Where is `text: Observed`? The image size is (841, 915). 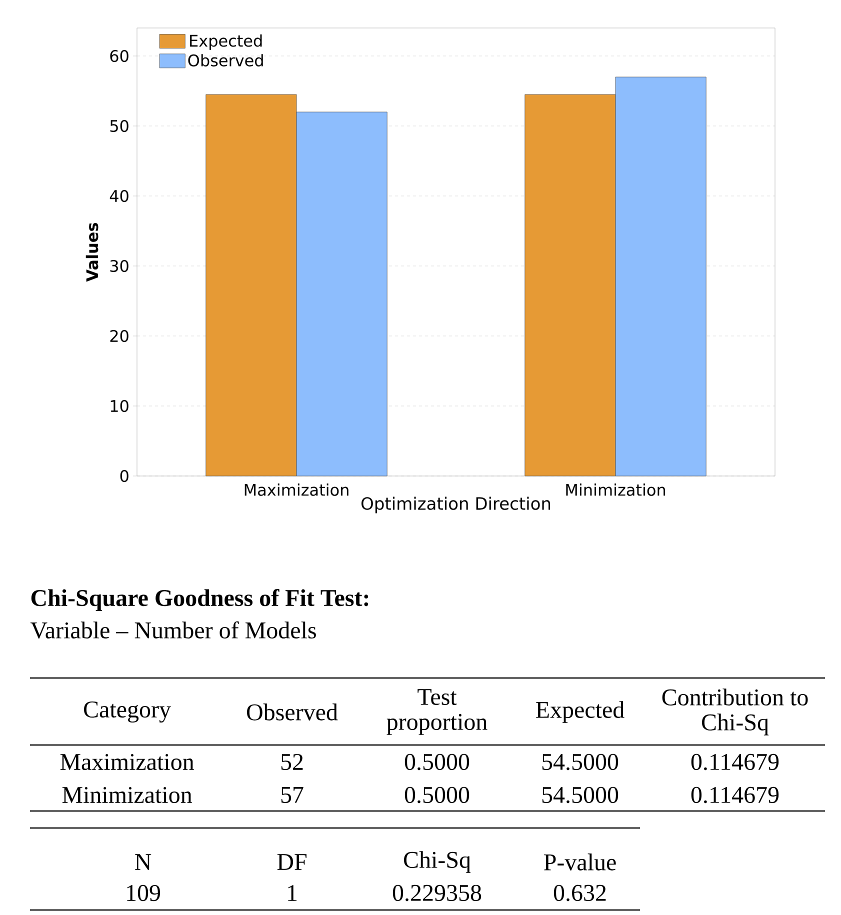
text: Observed is located at coordinates (292, 712).